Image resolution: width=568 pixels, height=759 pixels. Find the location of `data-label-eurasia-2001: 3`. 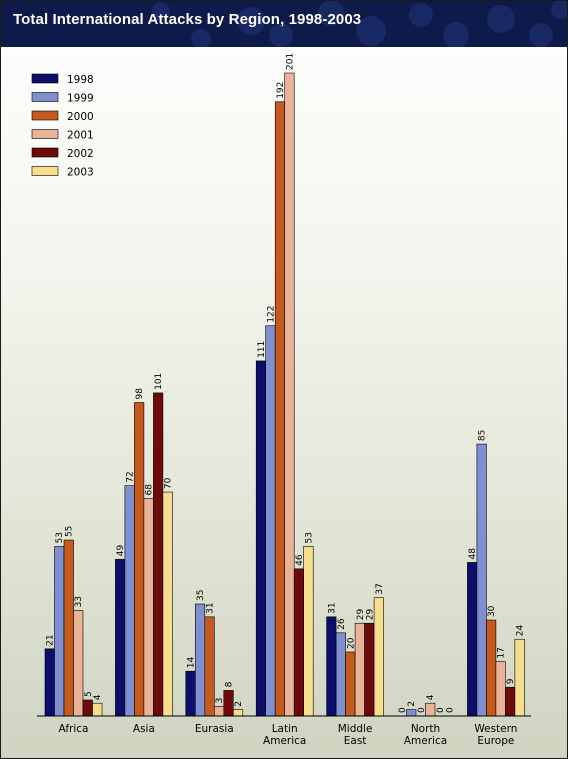

data-label-eurasia-2001: 3 is located at coordinates (220, 701).